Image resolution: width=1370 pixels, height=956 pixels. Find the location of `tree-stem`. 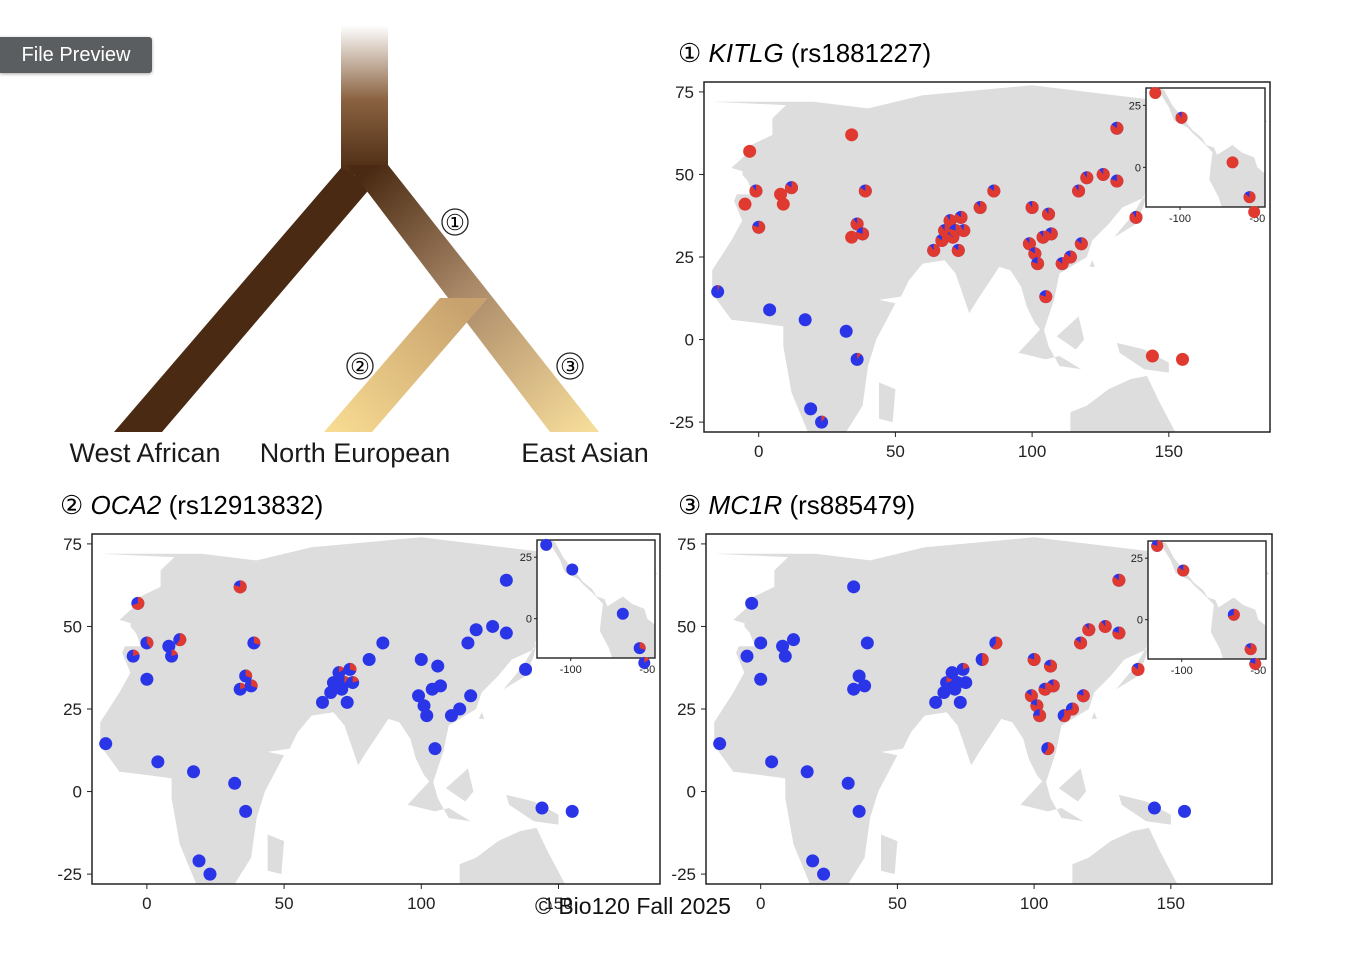

tree-stem is located at coordinates (364, 100).